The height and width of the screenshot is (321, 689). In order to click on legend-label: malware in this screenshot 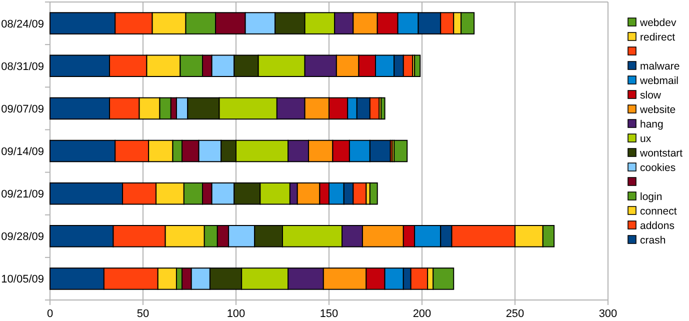, I will do `click(660, 66)`.